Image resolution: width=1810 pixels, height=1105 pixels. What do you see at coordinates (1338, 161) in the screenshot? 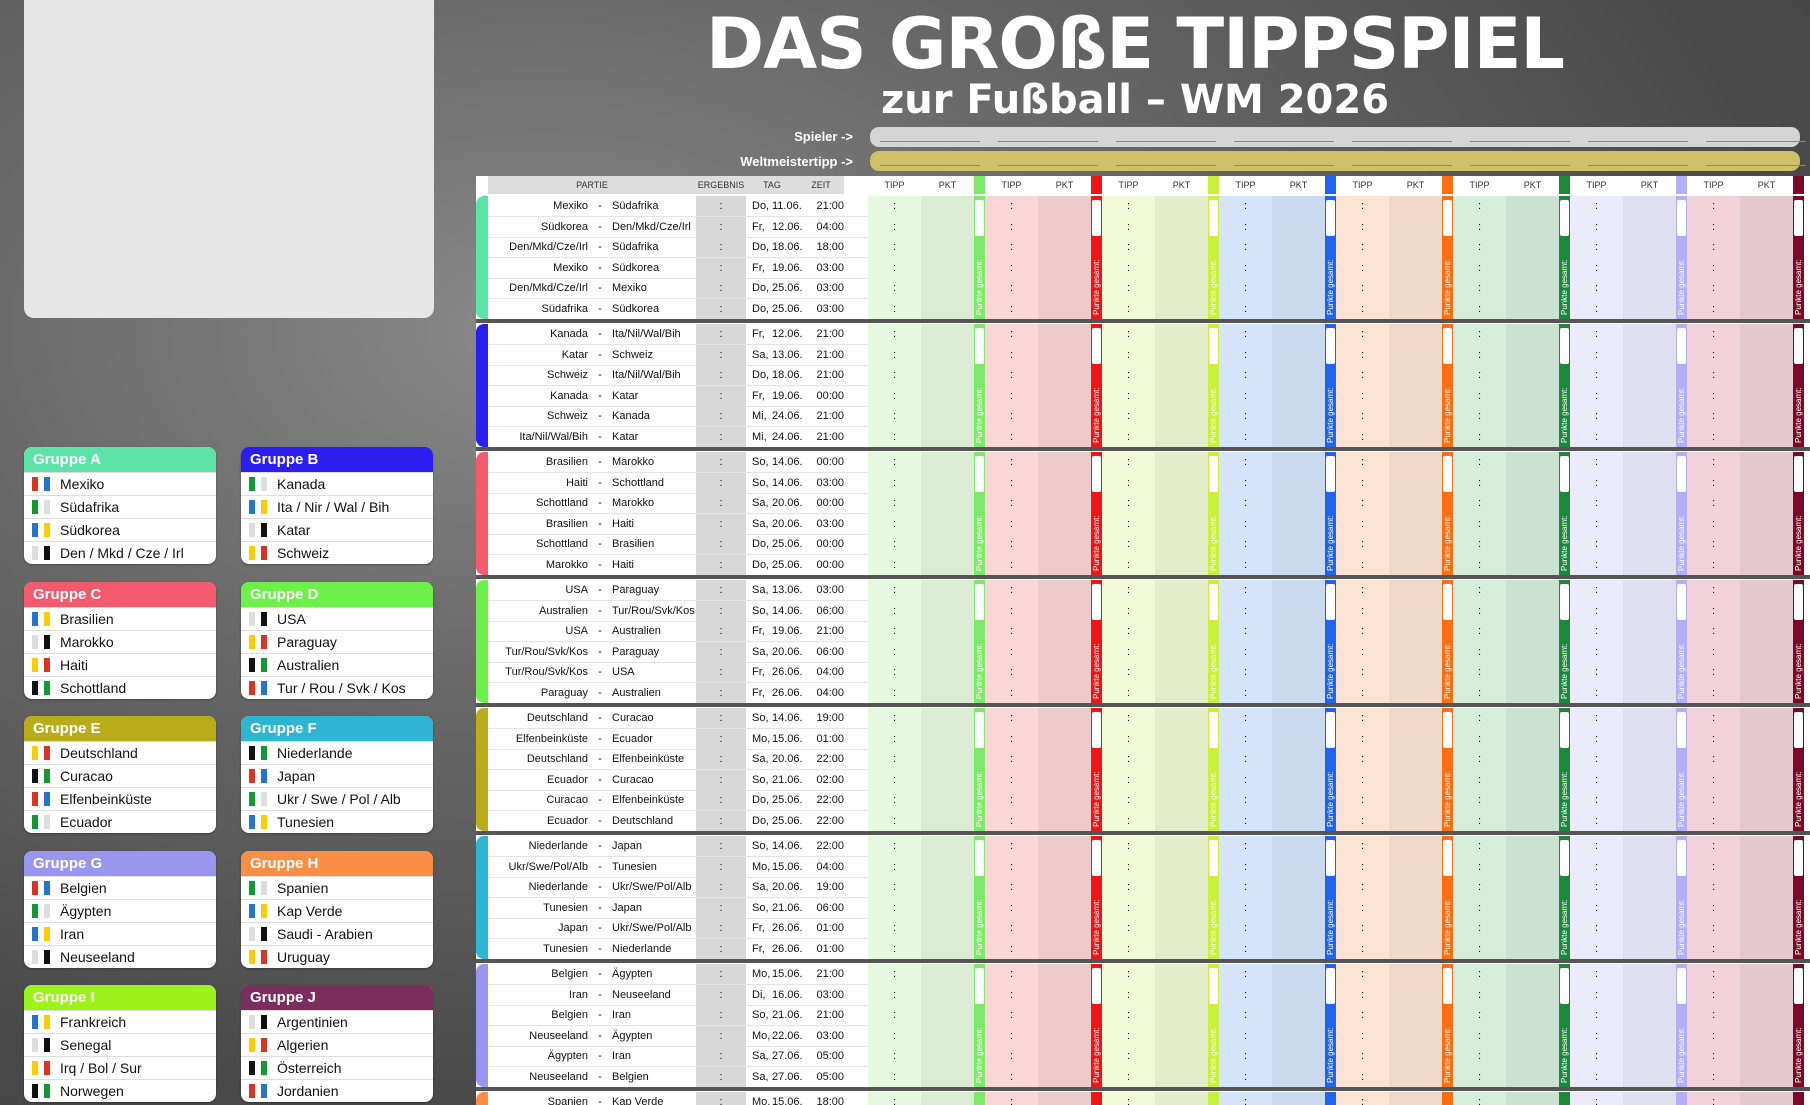
I see `world-champion-bar` at bounding box center [1338, 161].